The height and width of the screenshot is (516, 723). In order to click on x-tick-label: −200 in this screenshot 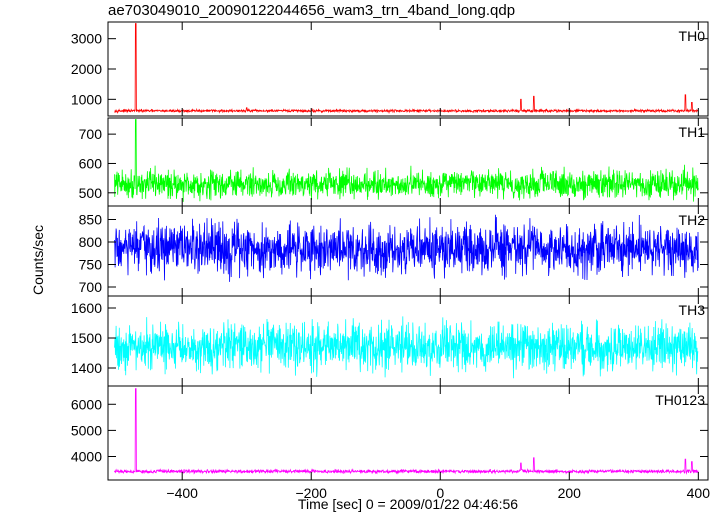, I will do `click(311, 493)`.